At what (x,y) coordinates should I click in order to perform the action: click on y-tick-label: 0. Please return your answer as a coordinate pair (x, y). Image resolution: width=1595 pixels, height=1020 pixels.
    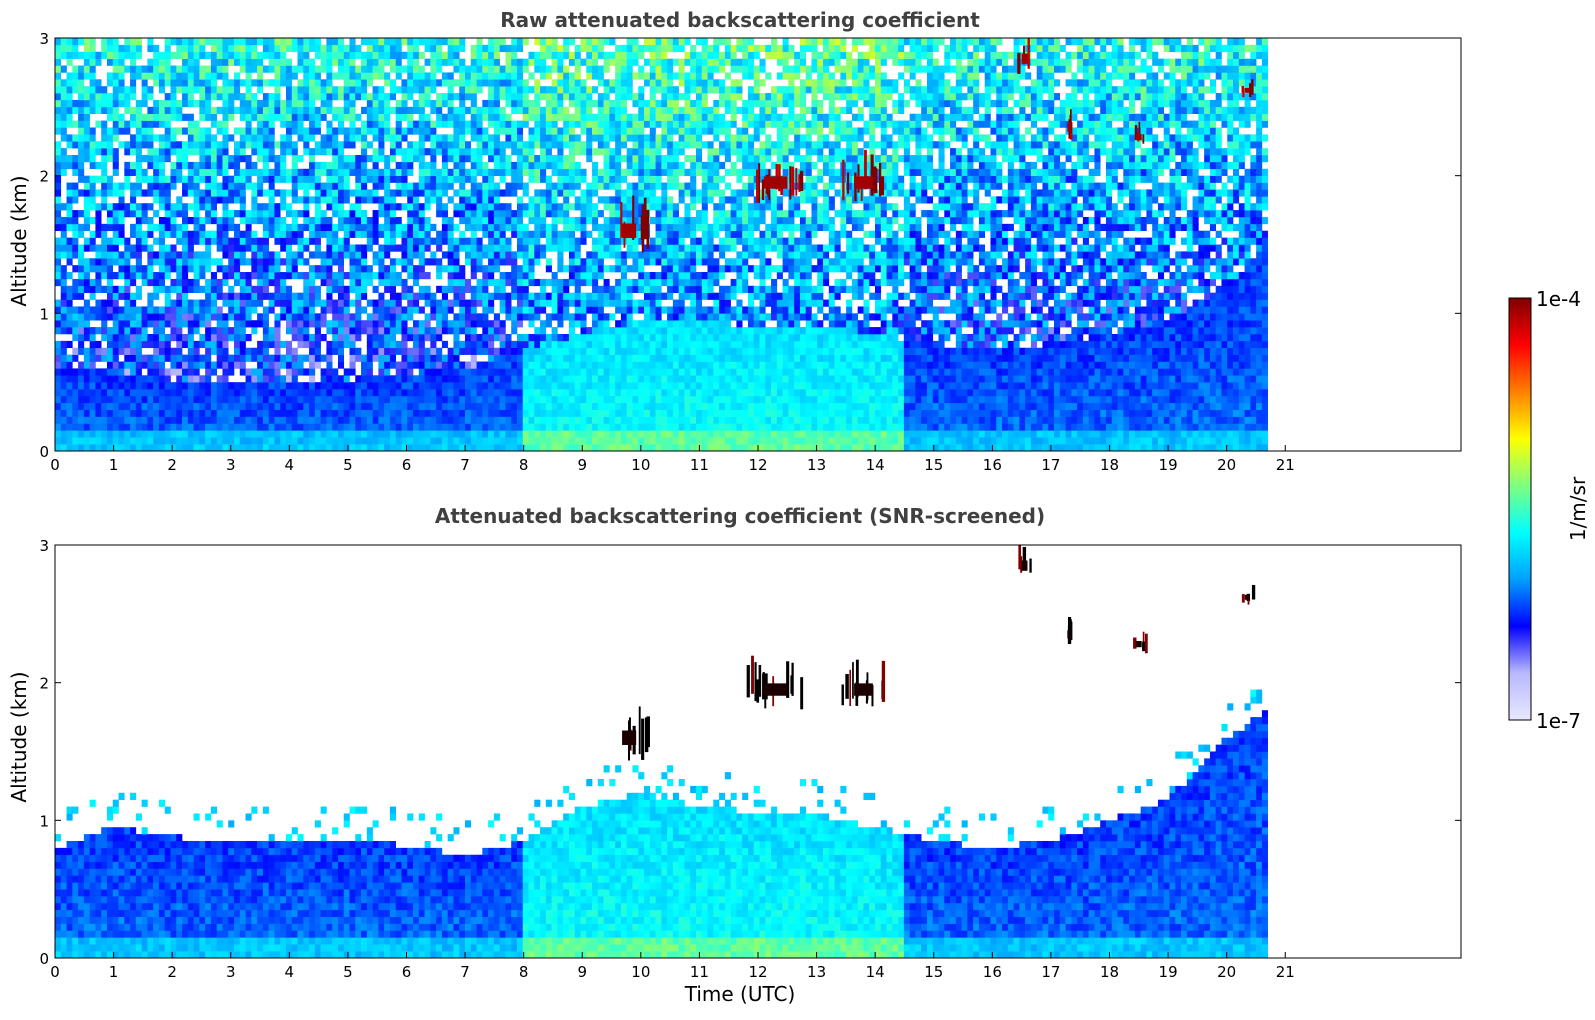
    Looking at the image, I should click on (44, 452).